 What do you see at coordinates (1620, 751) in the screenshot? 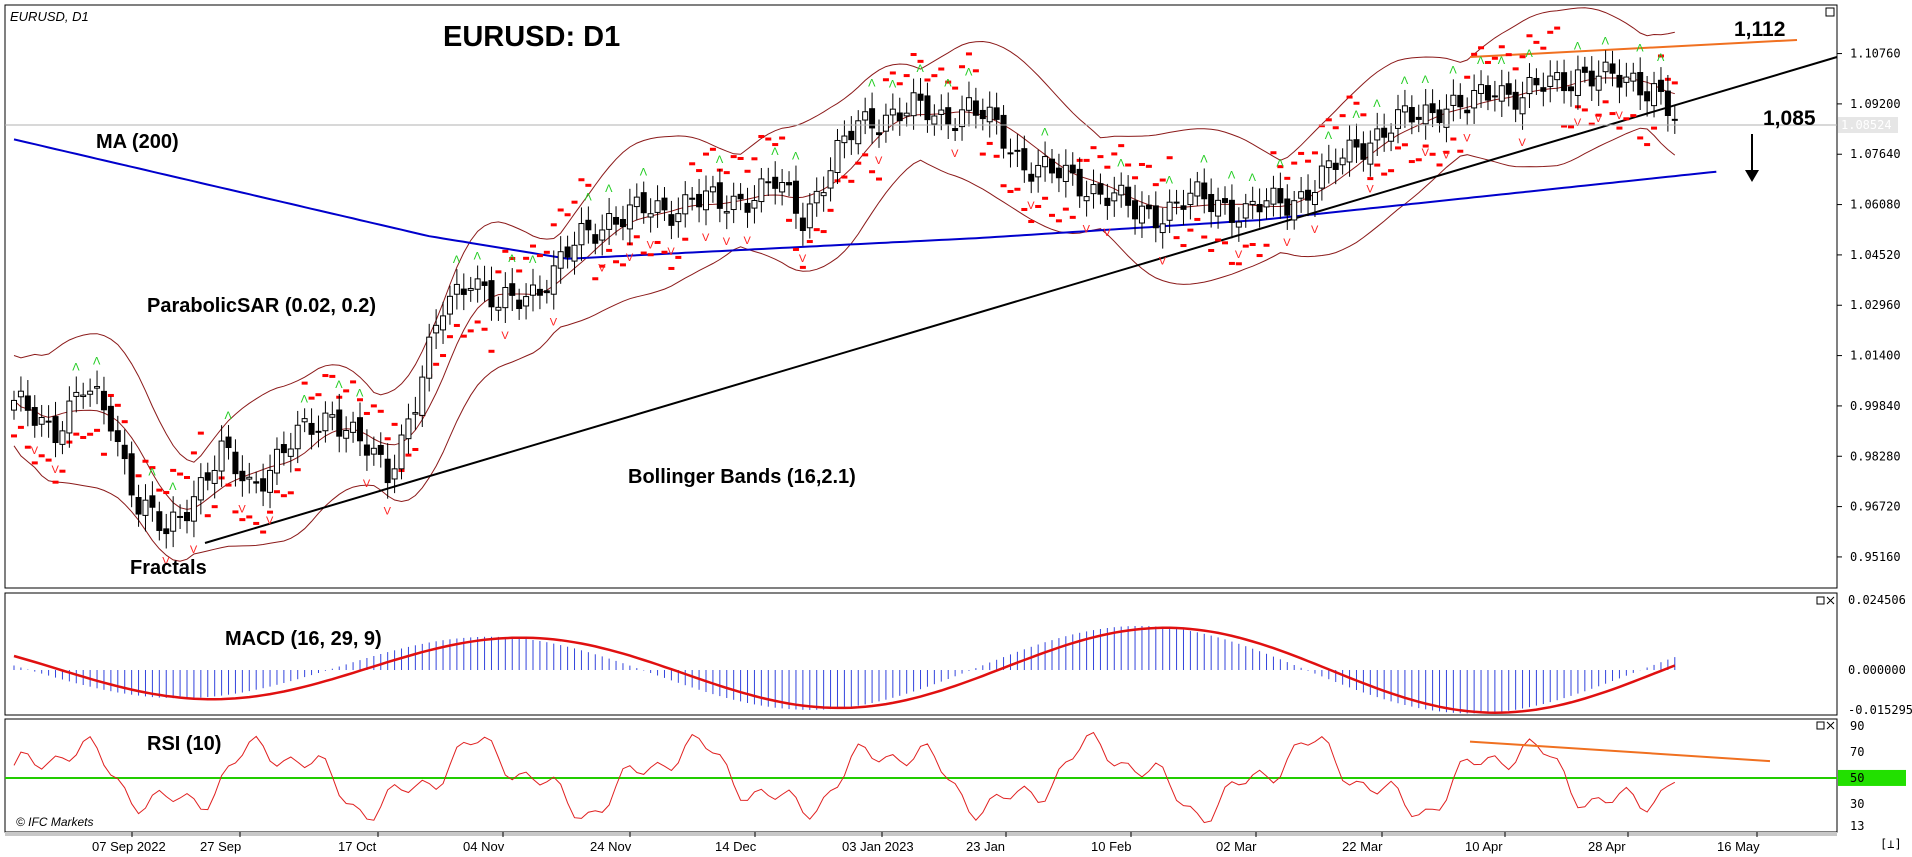
I see `rsi-trendline` at bounding box center [1620, 751].